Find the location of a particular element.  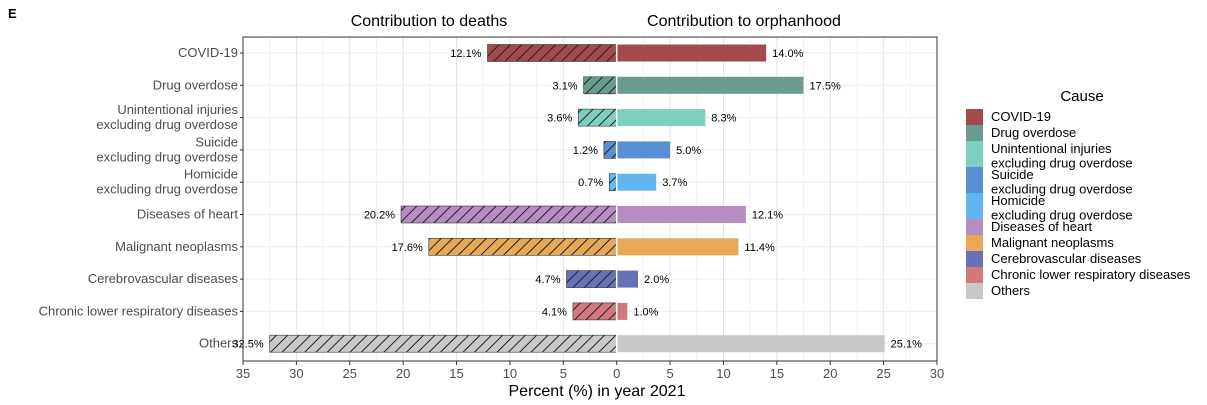

data-label-deaths: 32.5% is located at coordinates (247, 345).